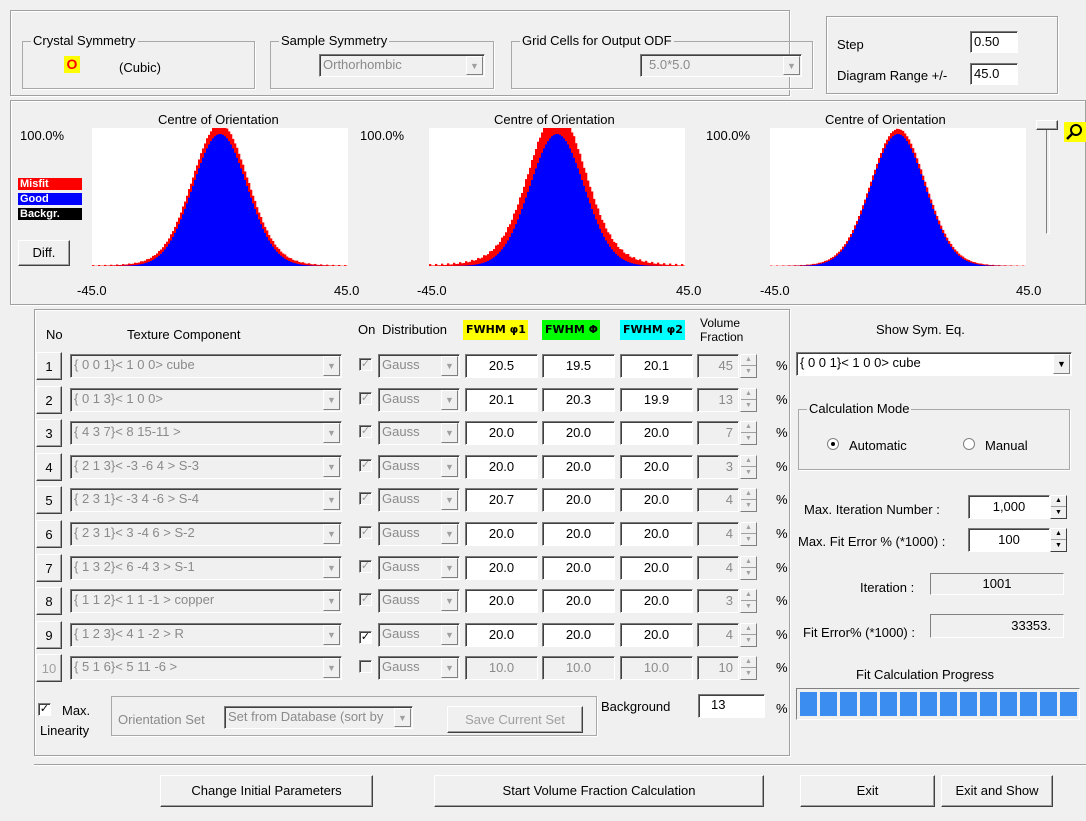 This screenshot has height=821, width=1086. What do you see at coordinates (656, 400) in the screenshot?
I see `fwhm-phi2-input: 19.9` at bounding box center [656, 400].